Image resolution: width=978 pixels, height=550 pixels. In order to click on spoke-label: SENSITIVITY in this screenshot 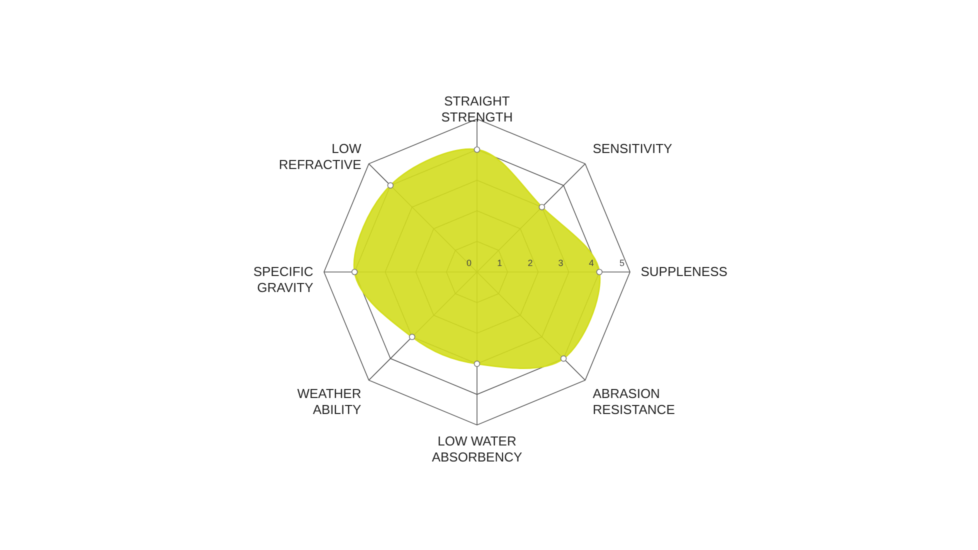, I will do `click(632, 148)`.